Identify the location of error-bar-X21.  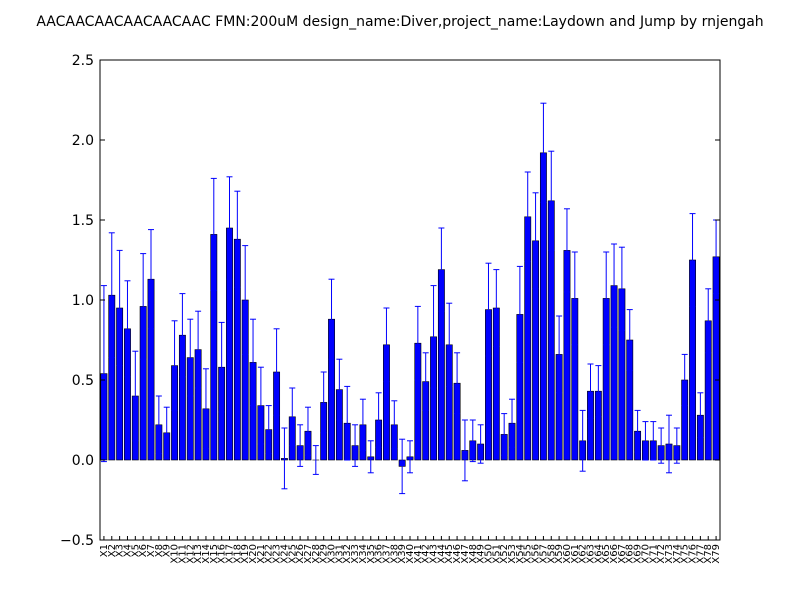
(260, 405).